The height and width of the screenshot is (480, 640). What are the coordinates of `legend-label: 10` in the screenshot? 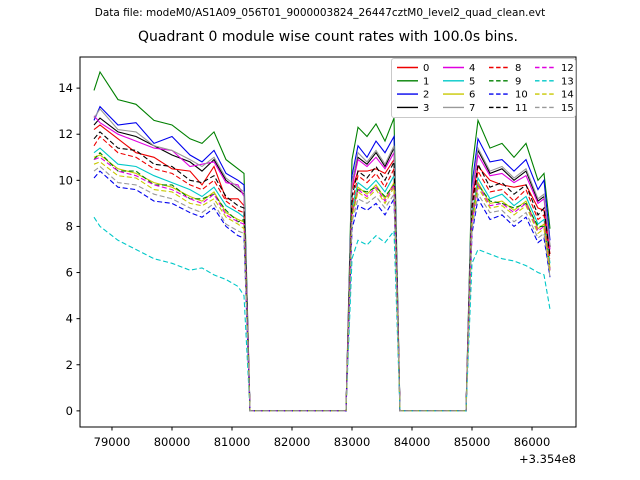 It's located at (521, 95).